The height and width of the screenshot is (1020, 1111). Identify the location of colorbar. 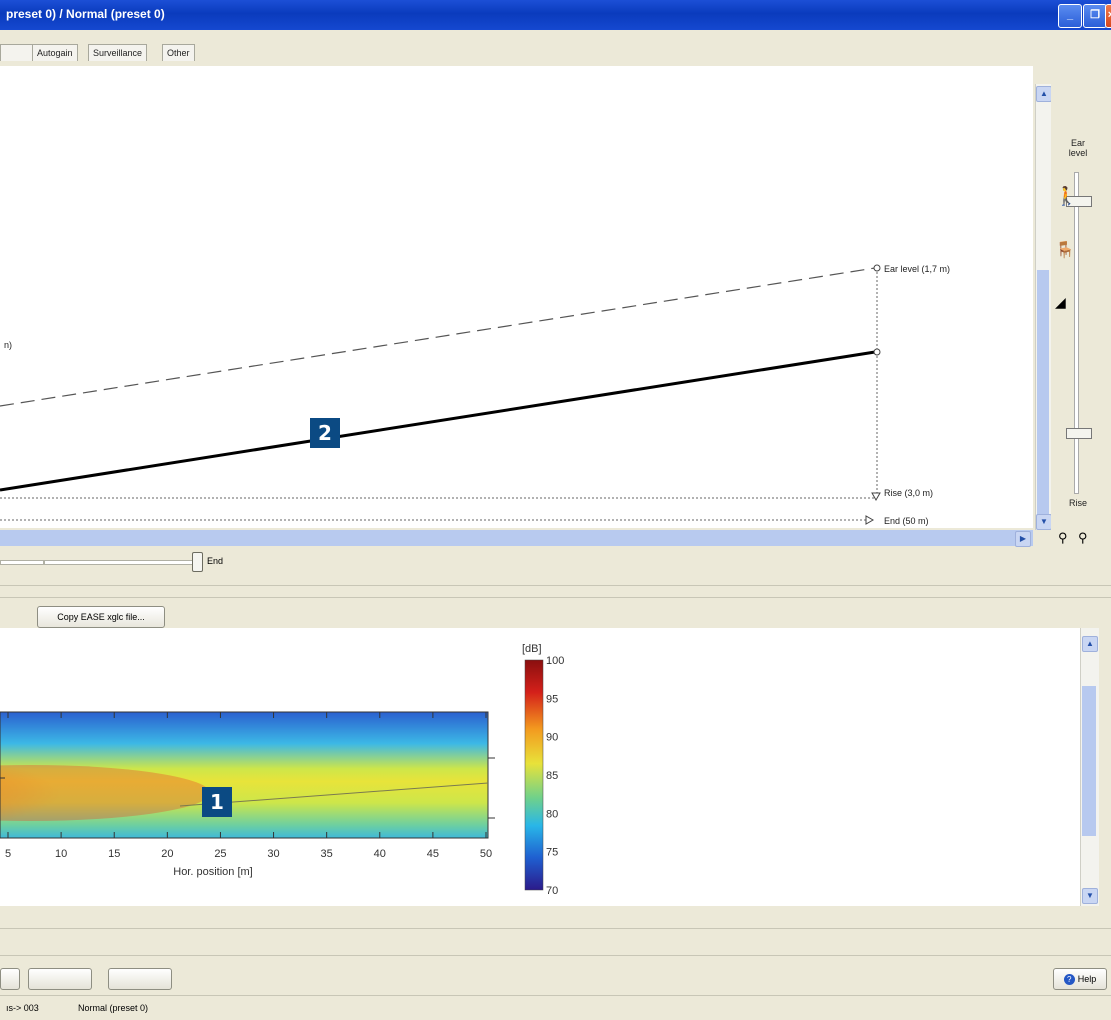
(534, 775).